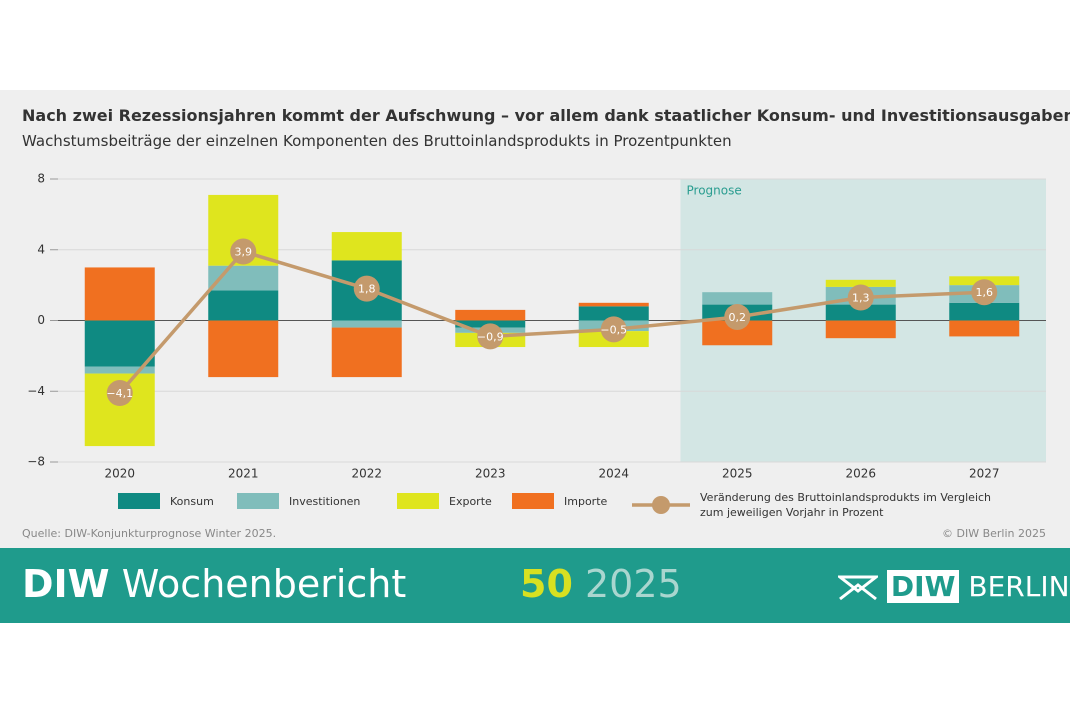  Describe the element at coordinates (470, 501) in the screenshot. I see `legend-label: Exporte` at that location.